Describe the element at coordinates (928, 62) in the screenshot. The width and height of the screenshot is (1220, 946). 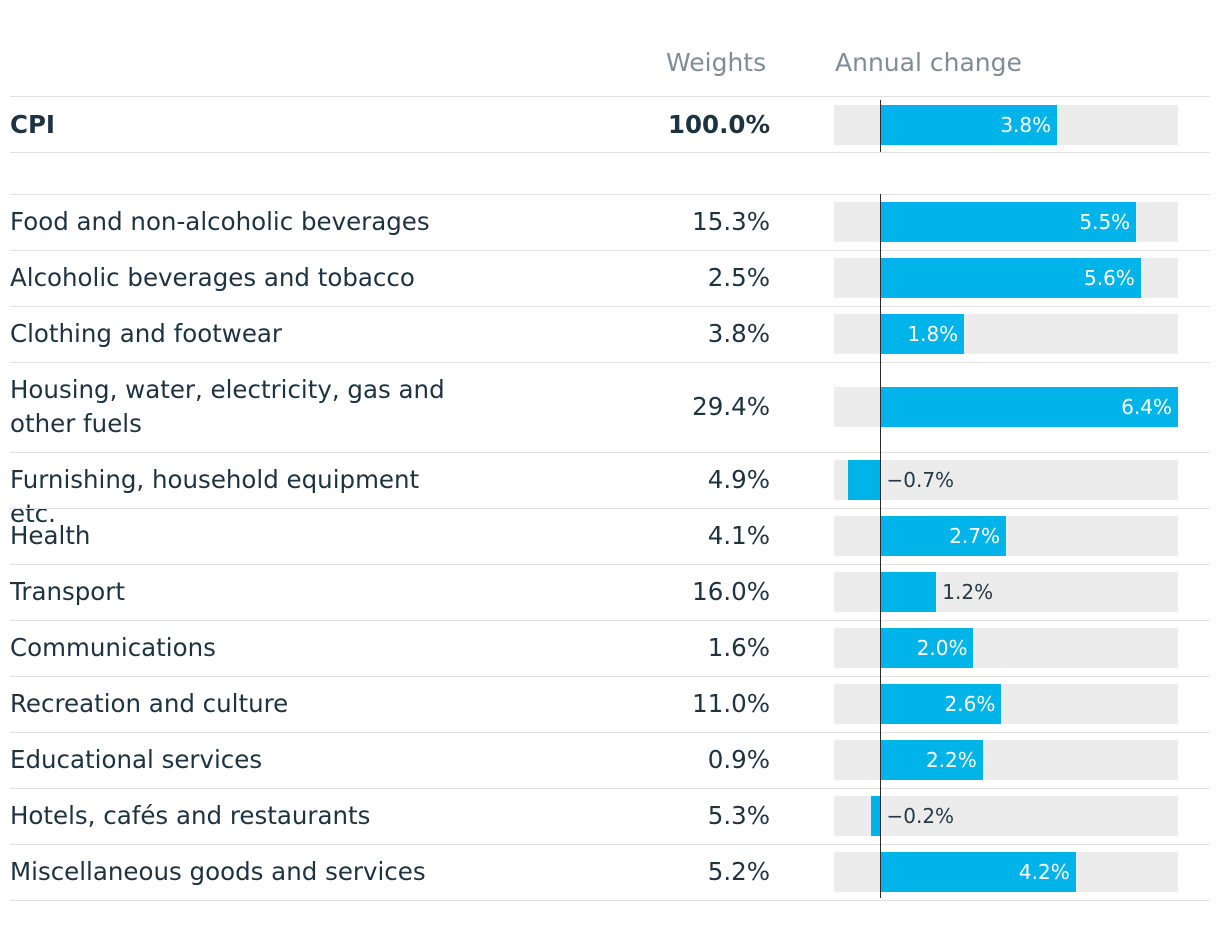
I see `annual-change-column-header: Annual change` at that location.